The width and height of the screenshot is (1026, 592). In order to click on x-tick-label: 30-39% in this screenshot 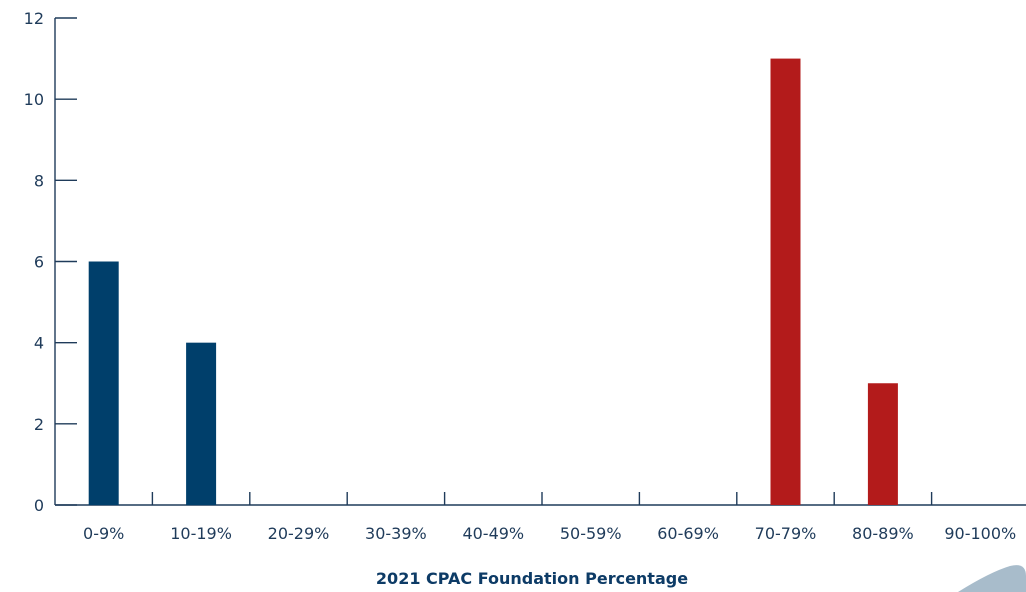, I will do `click(396, 533)`.